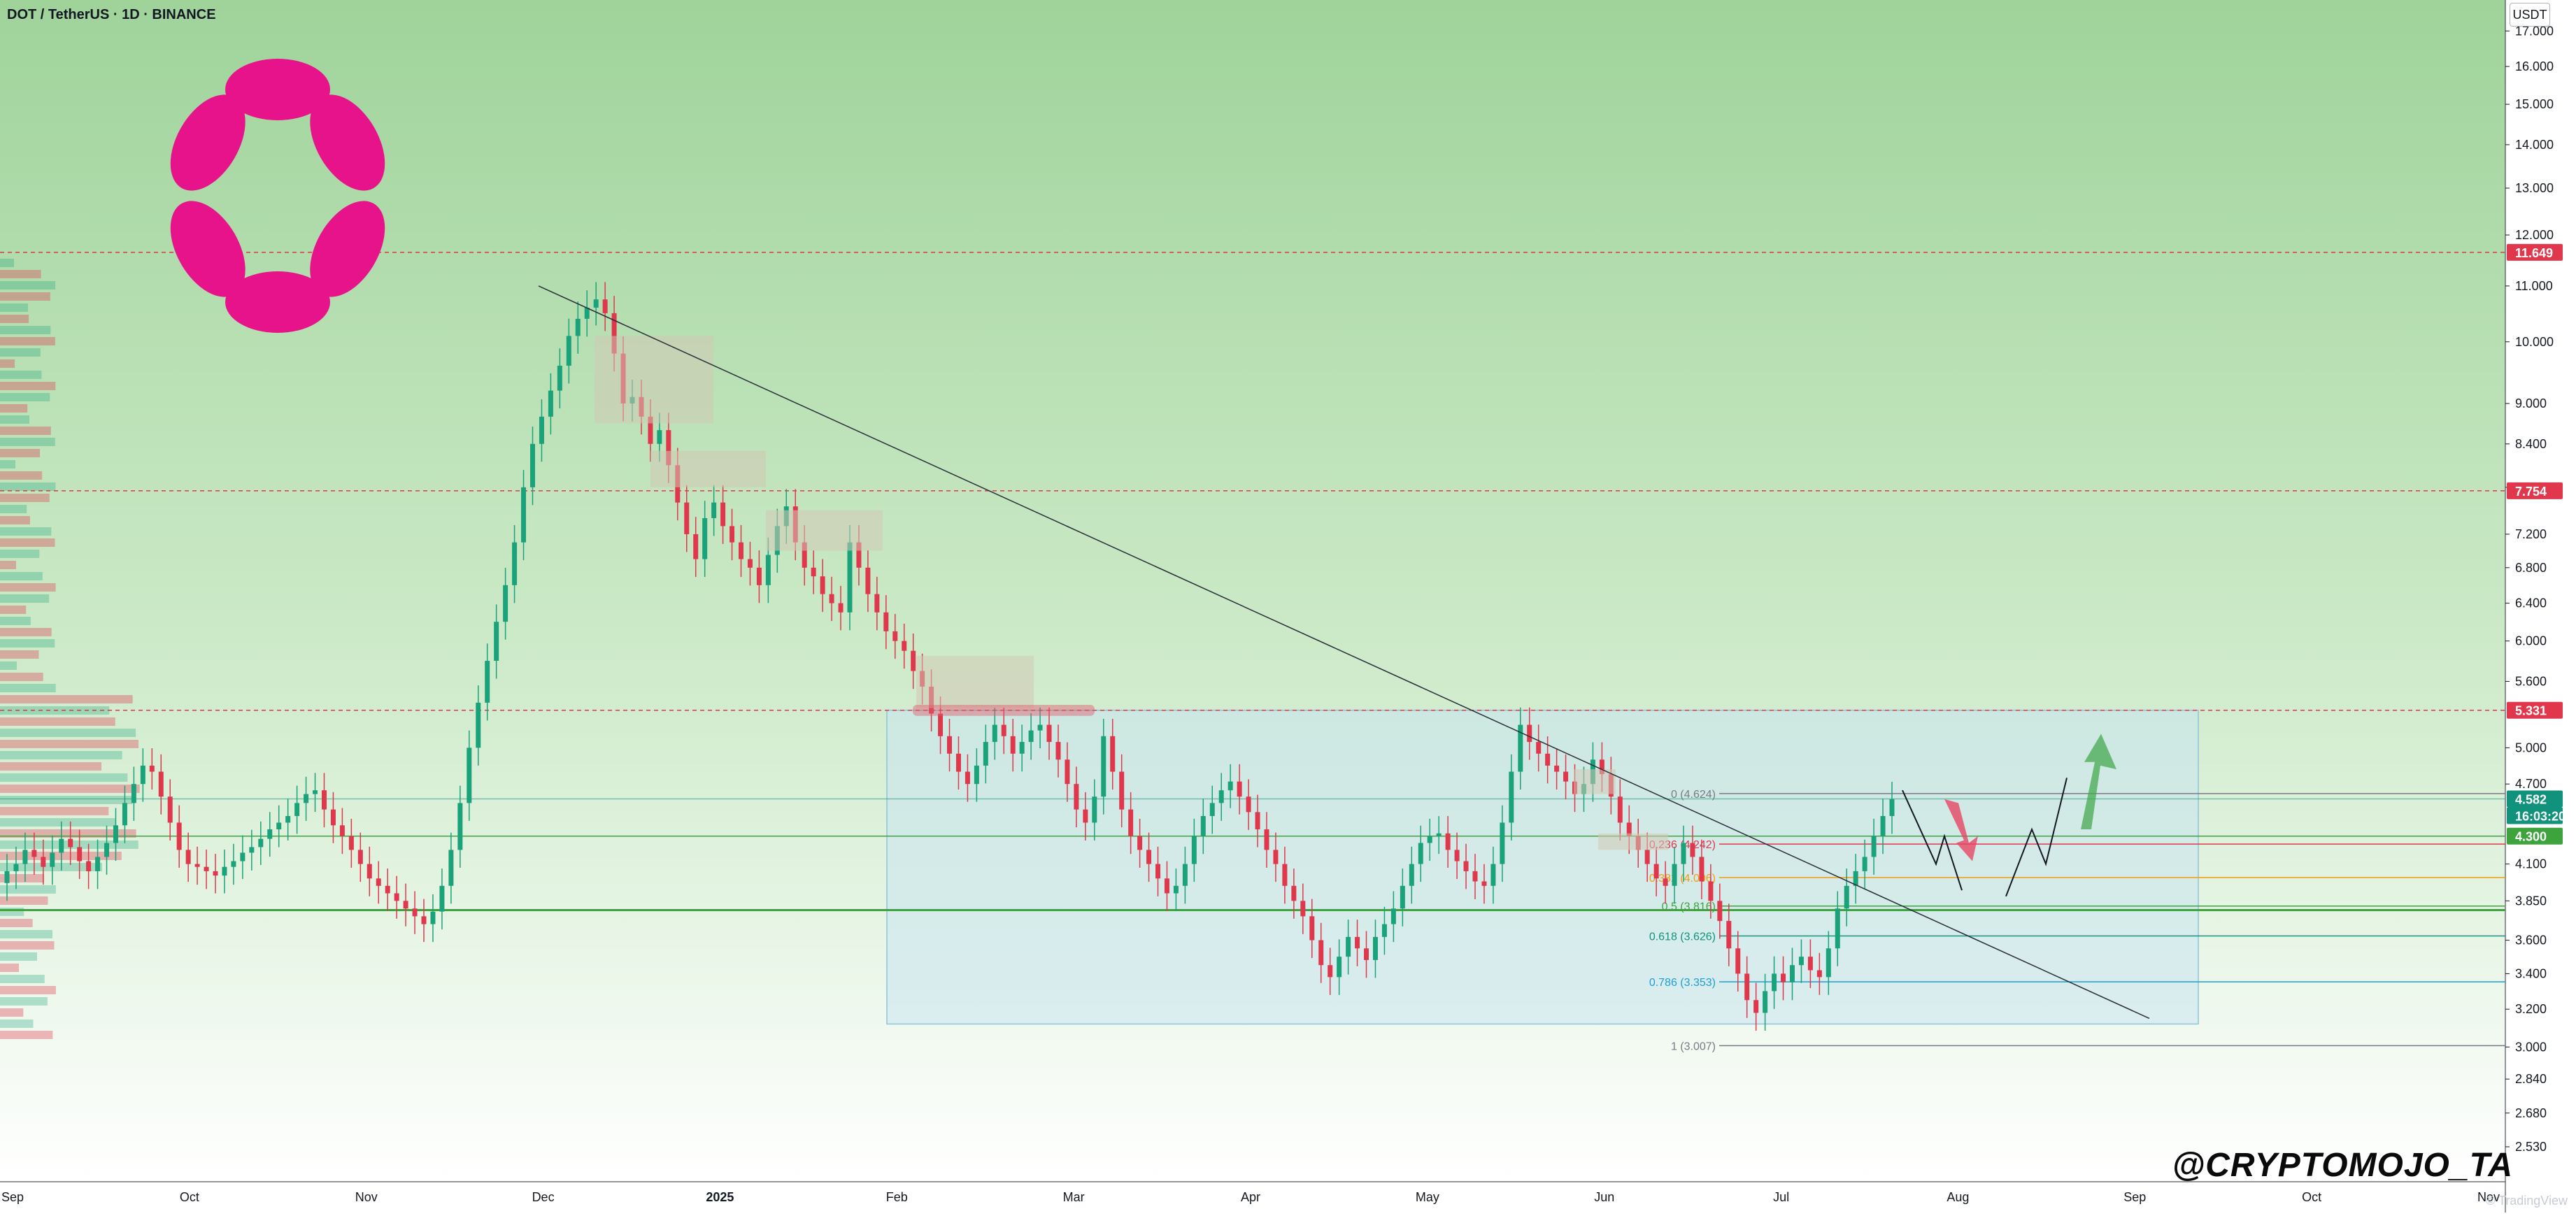 The image size is (2576, 1216). I want to click on x-tick-label: Feb, so click(897, 1197).